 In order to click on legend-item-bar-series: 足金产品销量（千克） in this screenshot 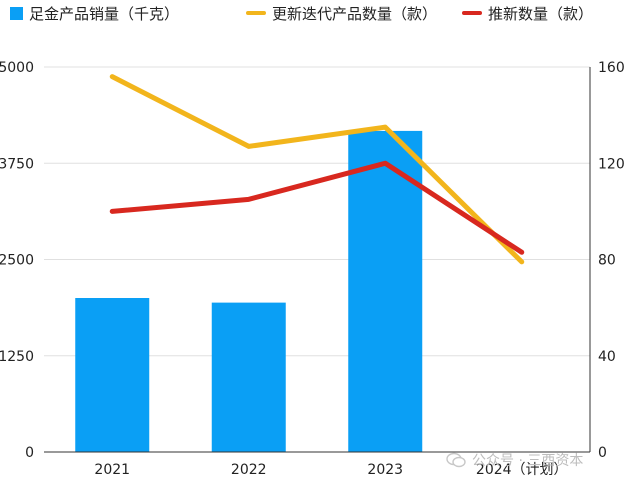, I will do `click(94, 13)`.